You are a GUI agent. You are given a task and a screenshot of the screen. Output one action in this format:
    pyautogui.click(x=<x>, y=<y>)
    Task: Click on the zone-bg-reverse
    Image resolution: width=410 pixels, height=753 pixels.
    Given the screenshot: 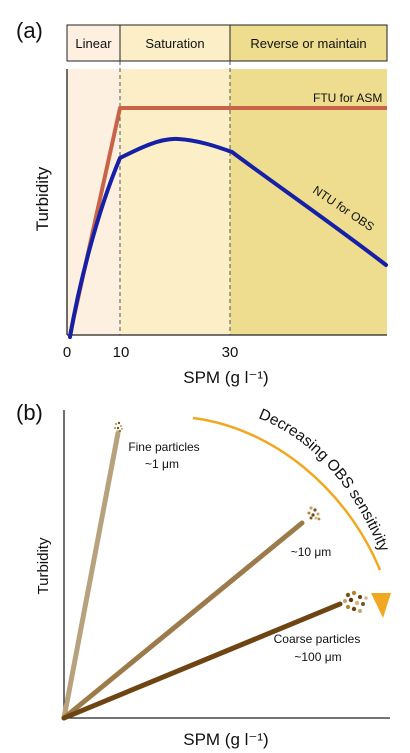 What is the action you would take?
    pyautogui.click(x=308, y=202)
    